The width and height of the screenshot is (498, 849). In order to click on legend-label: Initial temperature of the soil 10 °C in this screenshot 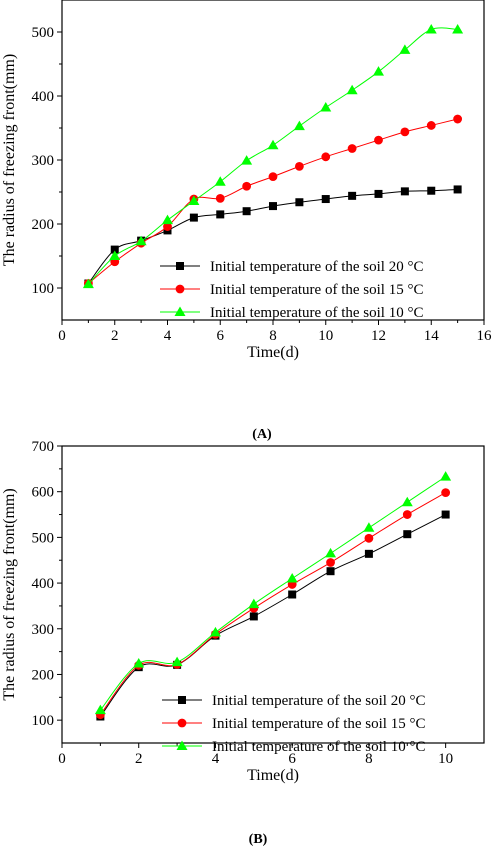, I will do `click(316, 313)`.